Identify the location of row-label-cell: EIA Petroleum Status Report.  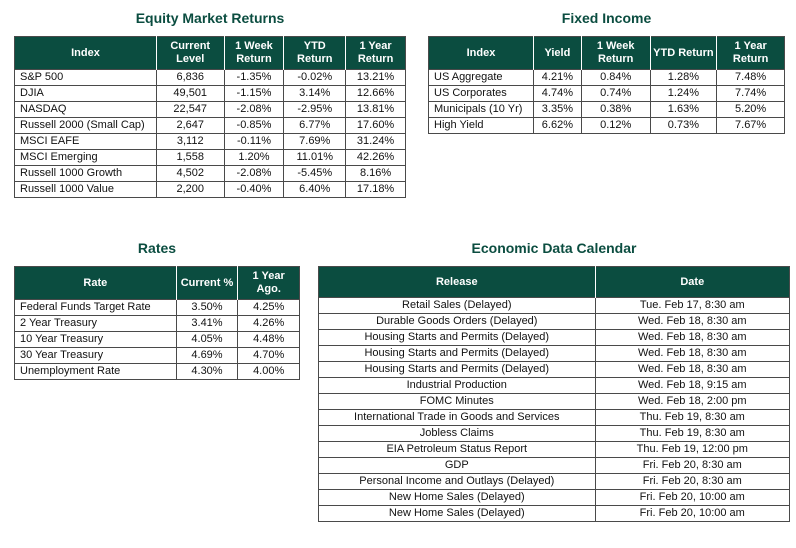
(457, 449).